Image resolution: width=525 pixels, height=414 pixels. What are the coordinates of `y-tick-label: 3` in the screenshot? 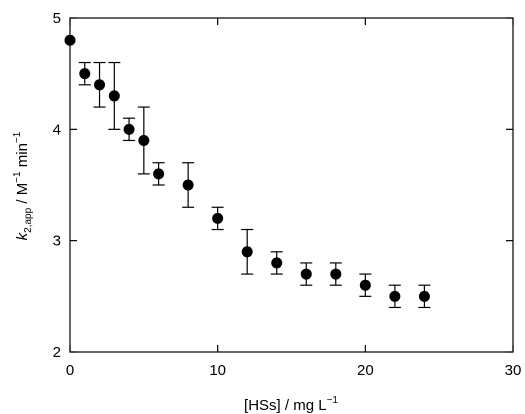 It's located at (57, 241).